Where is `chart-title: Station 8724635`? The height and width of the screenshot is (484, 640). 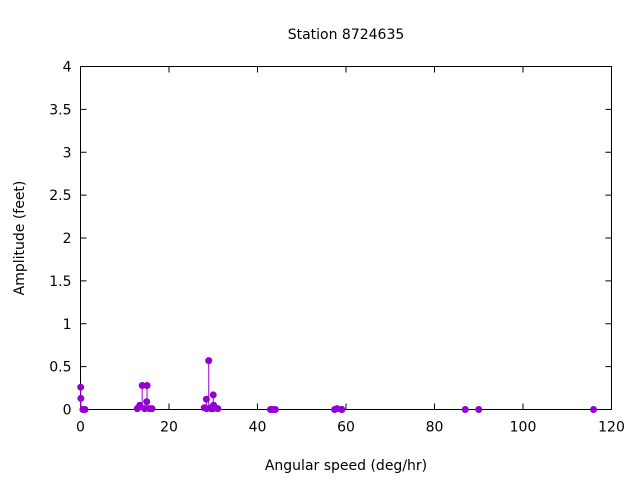
chart-title: Station 8724635 is located at coordinates (346, 35).